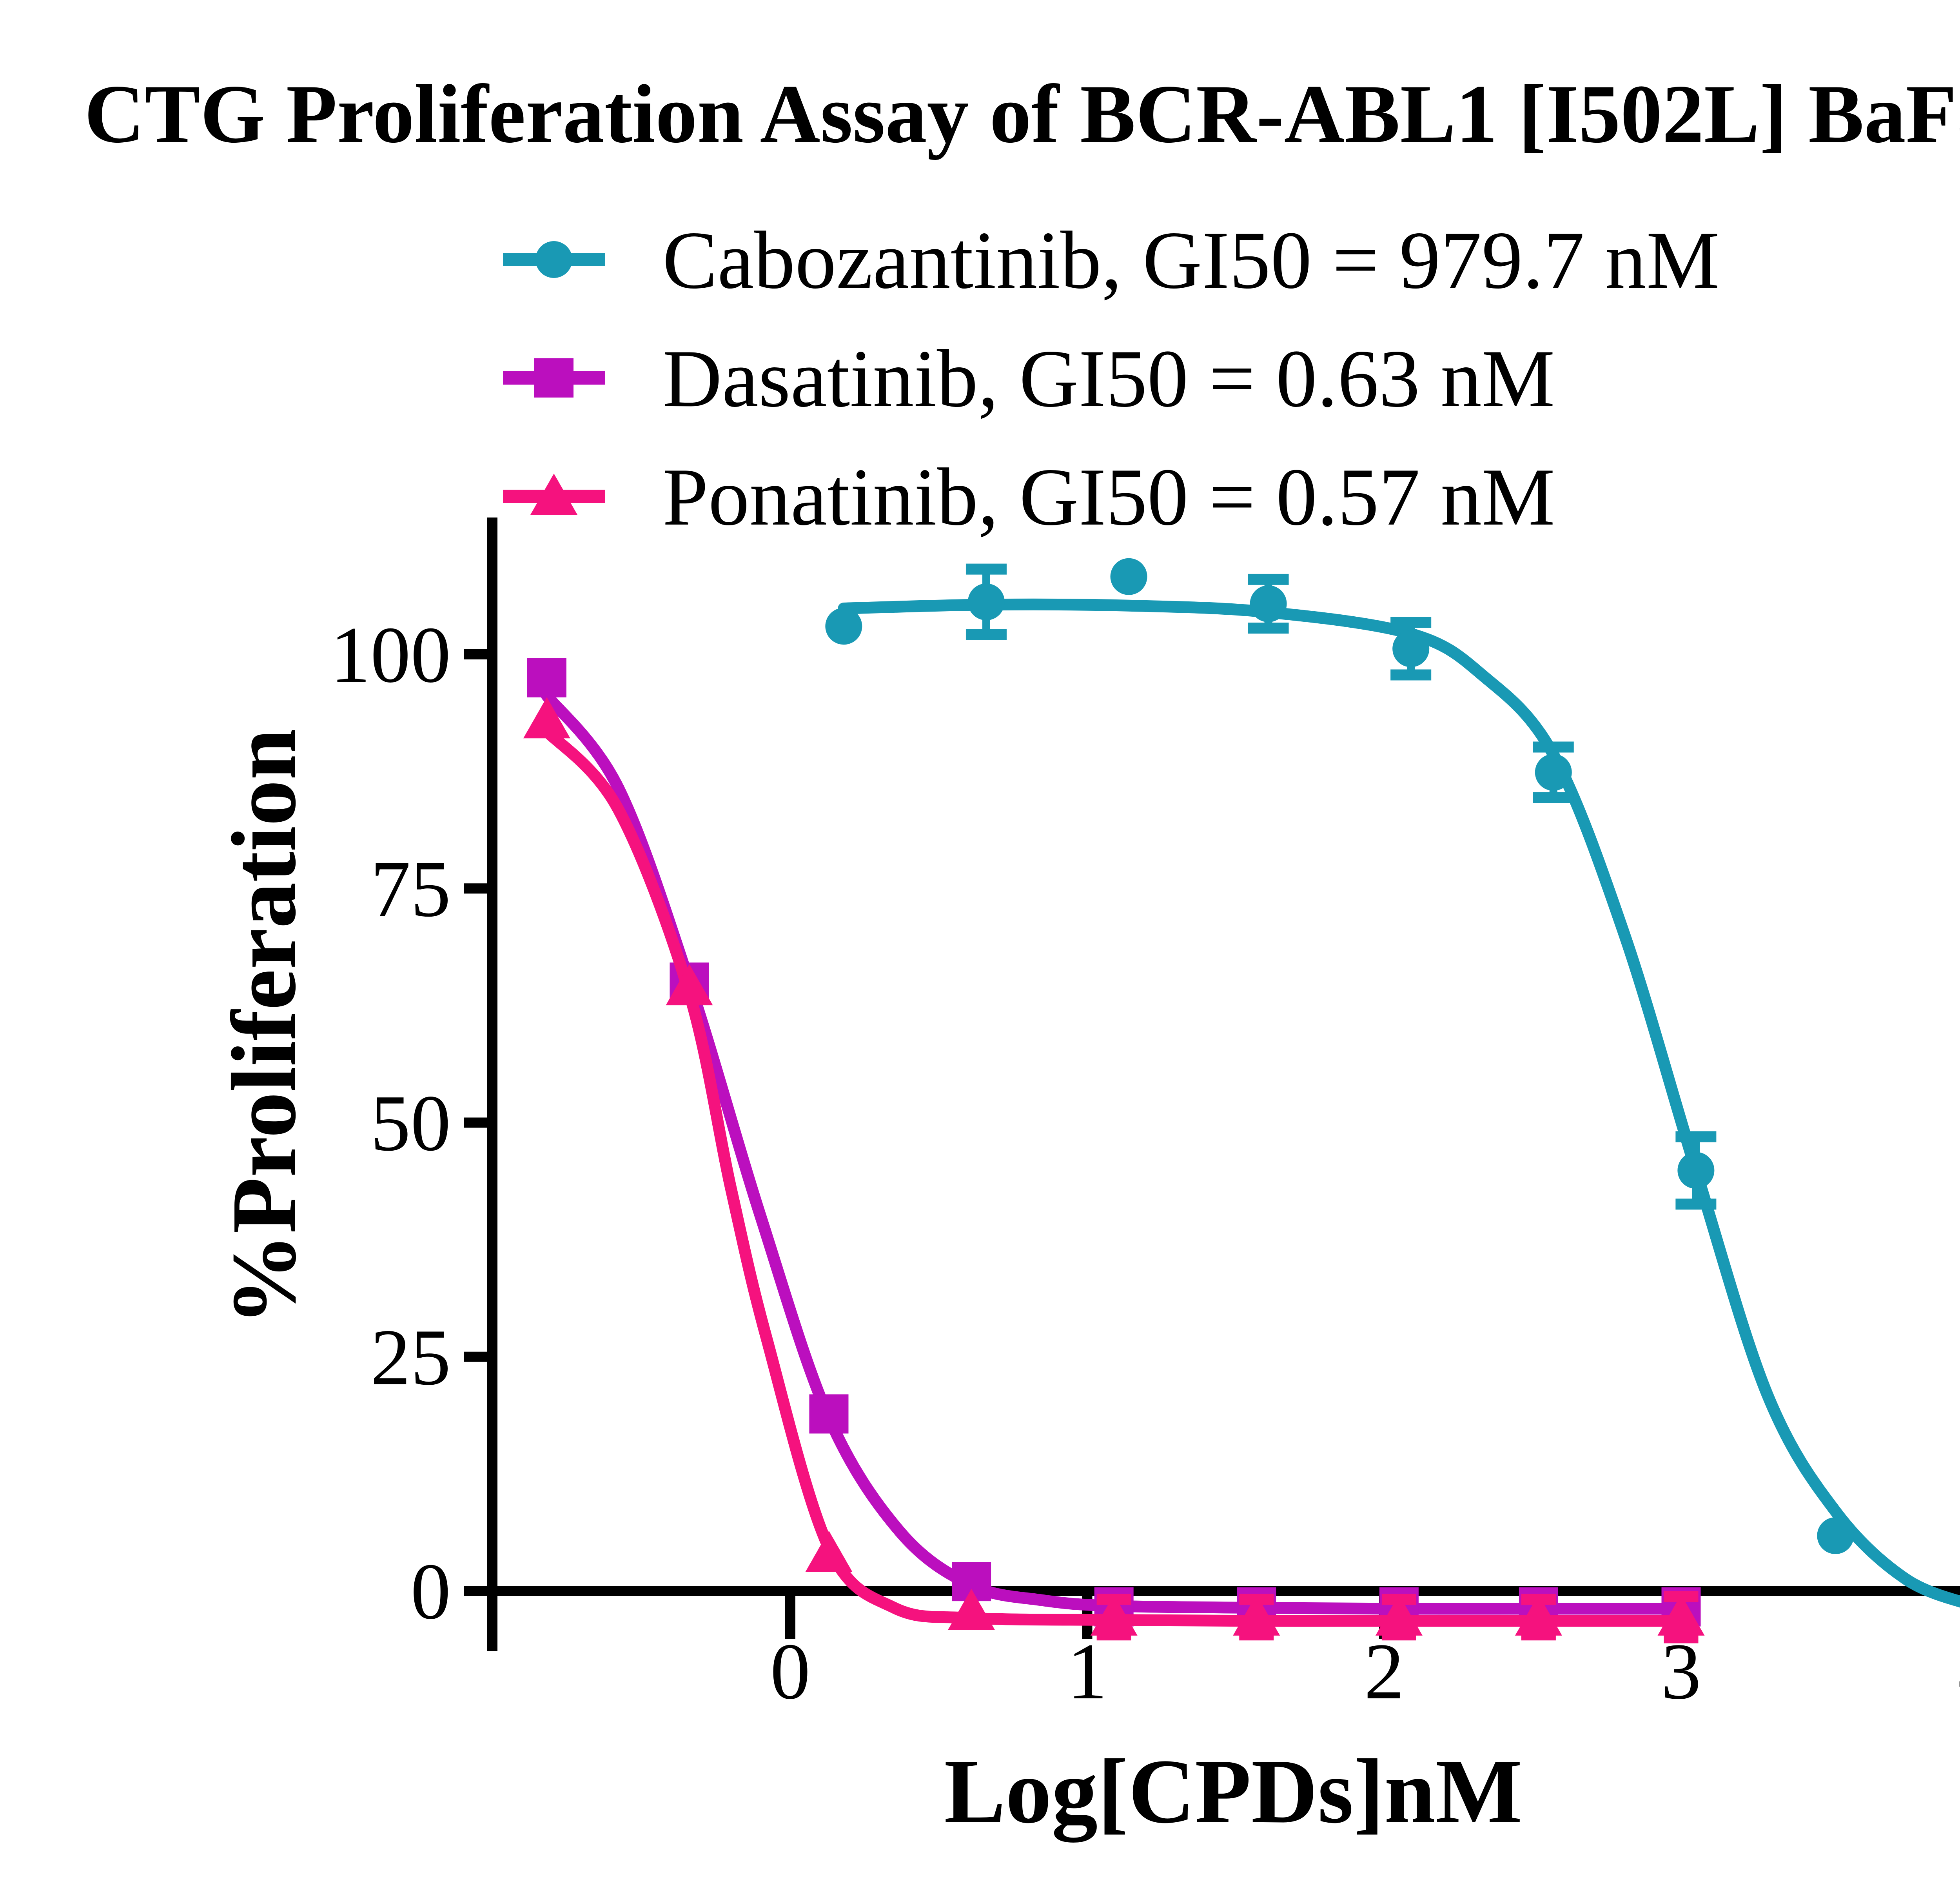 This screenshot has width=1960, height=1903. Describe the element at coordinates (1190, 260) in the screenshot. I see `legend-label: Cabozantinib, GI50 = 979.7 nM` at that location.